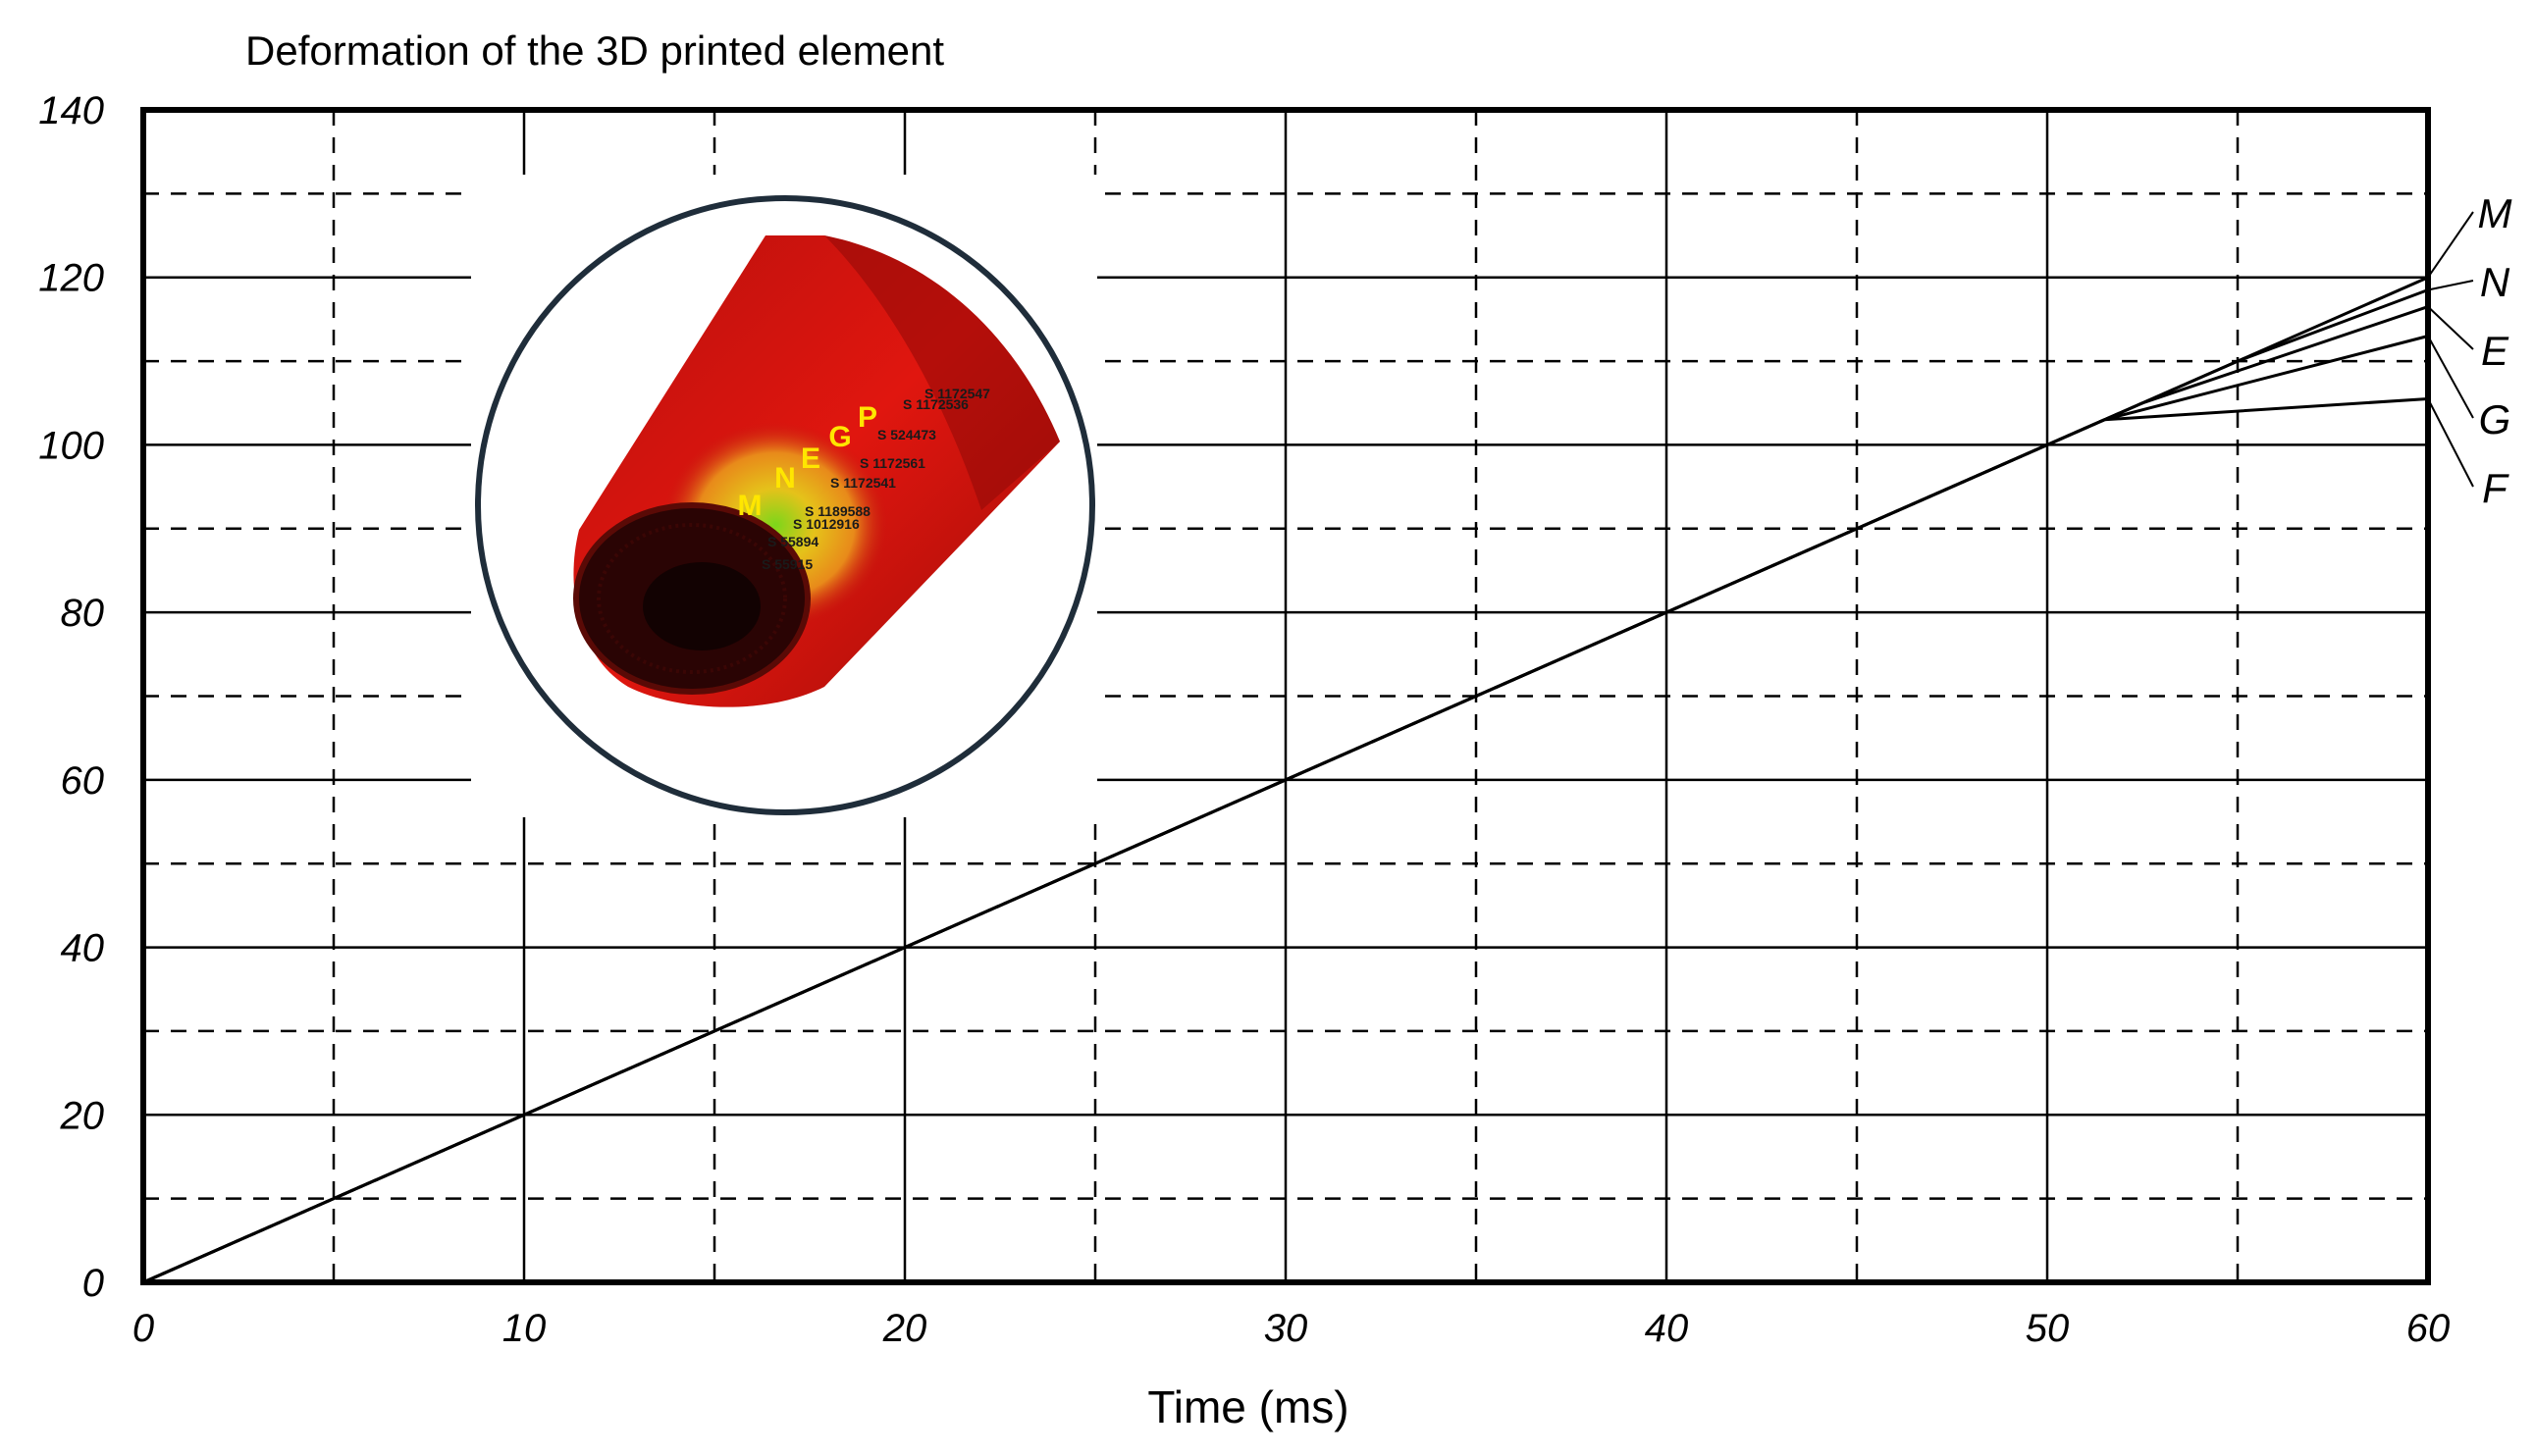 This screenshot has width=2534, height=1456. Describe the element at coordinates (2495, 488) in the screenshot. I see `legend-label-F: F` at that location.